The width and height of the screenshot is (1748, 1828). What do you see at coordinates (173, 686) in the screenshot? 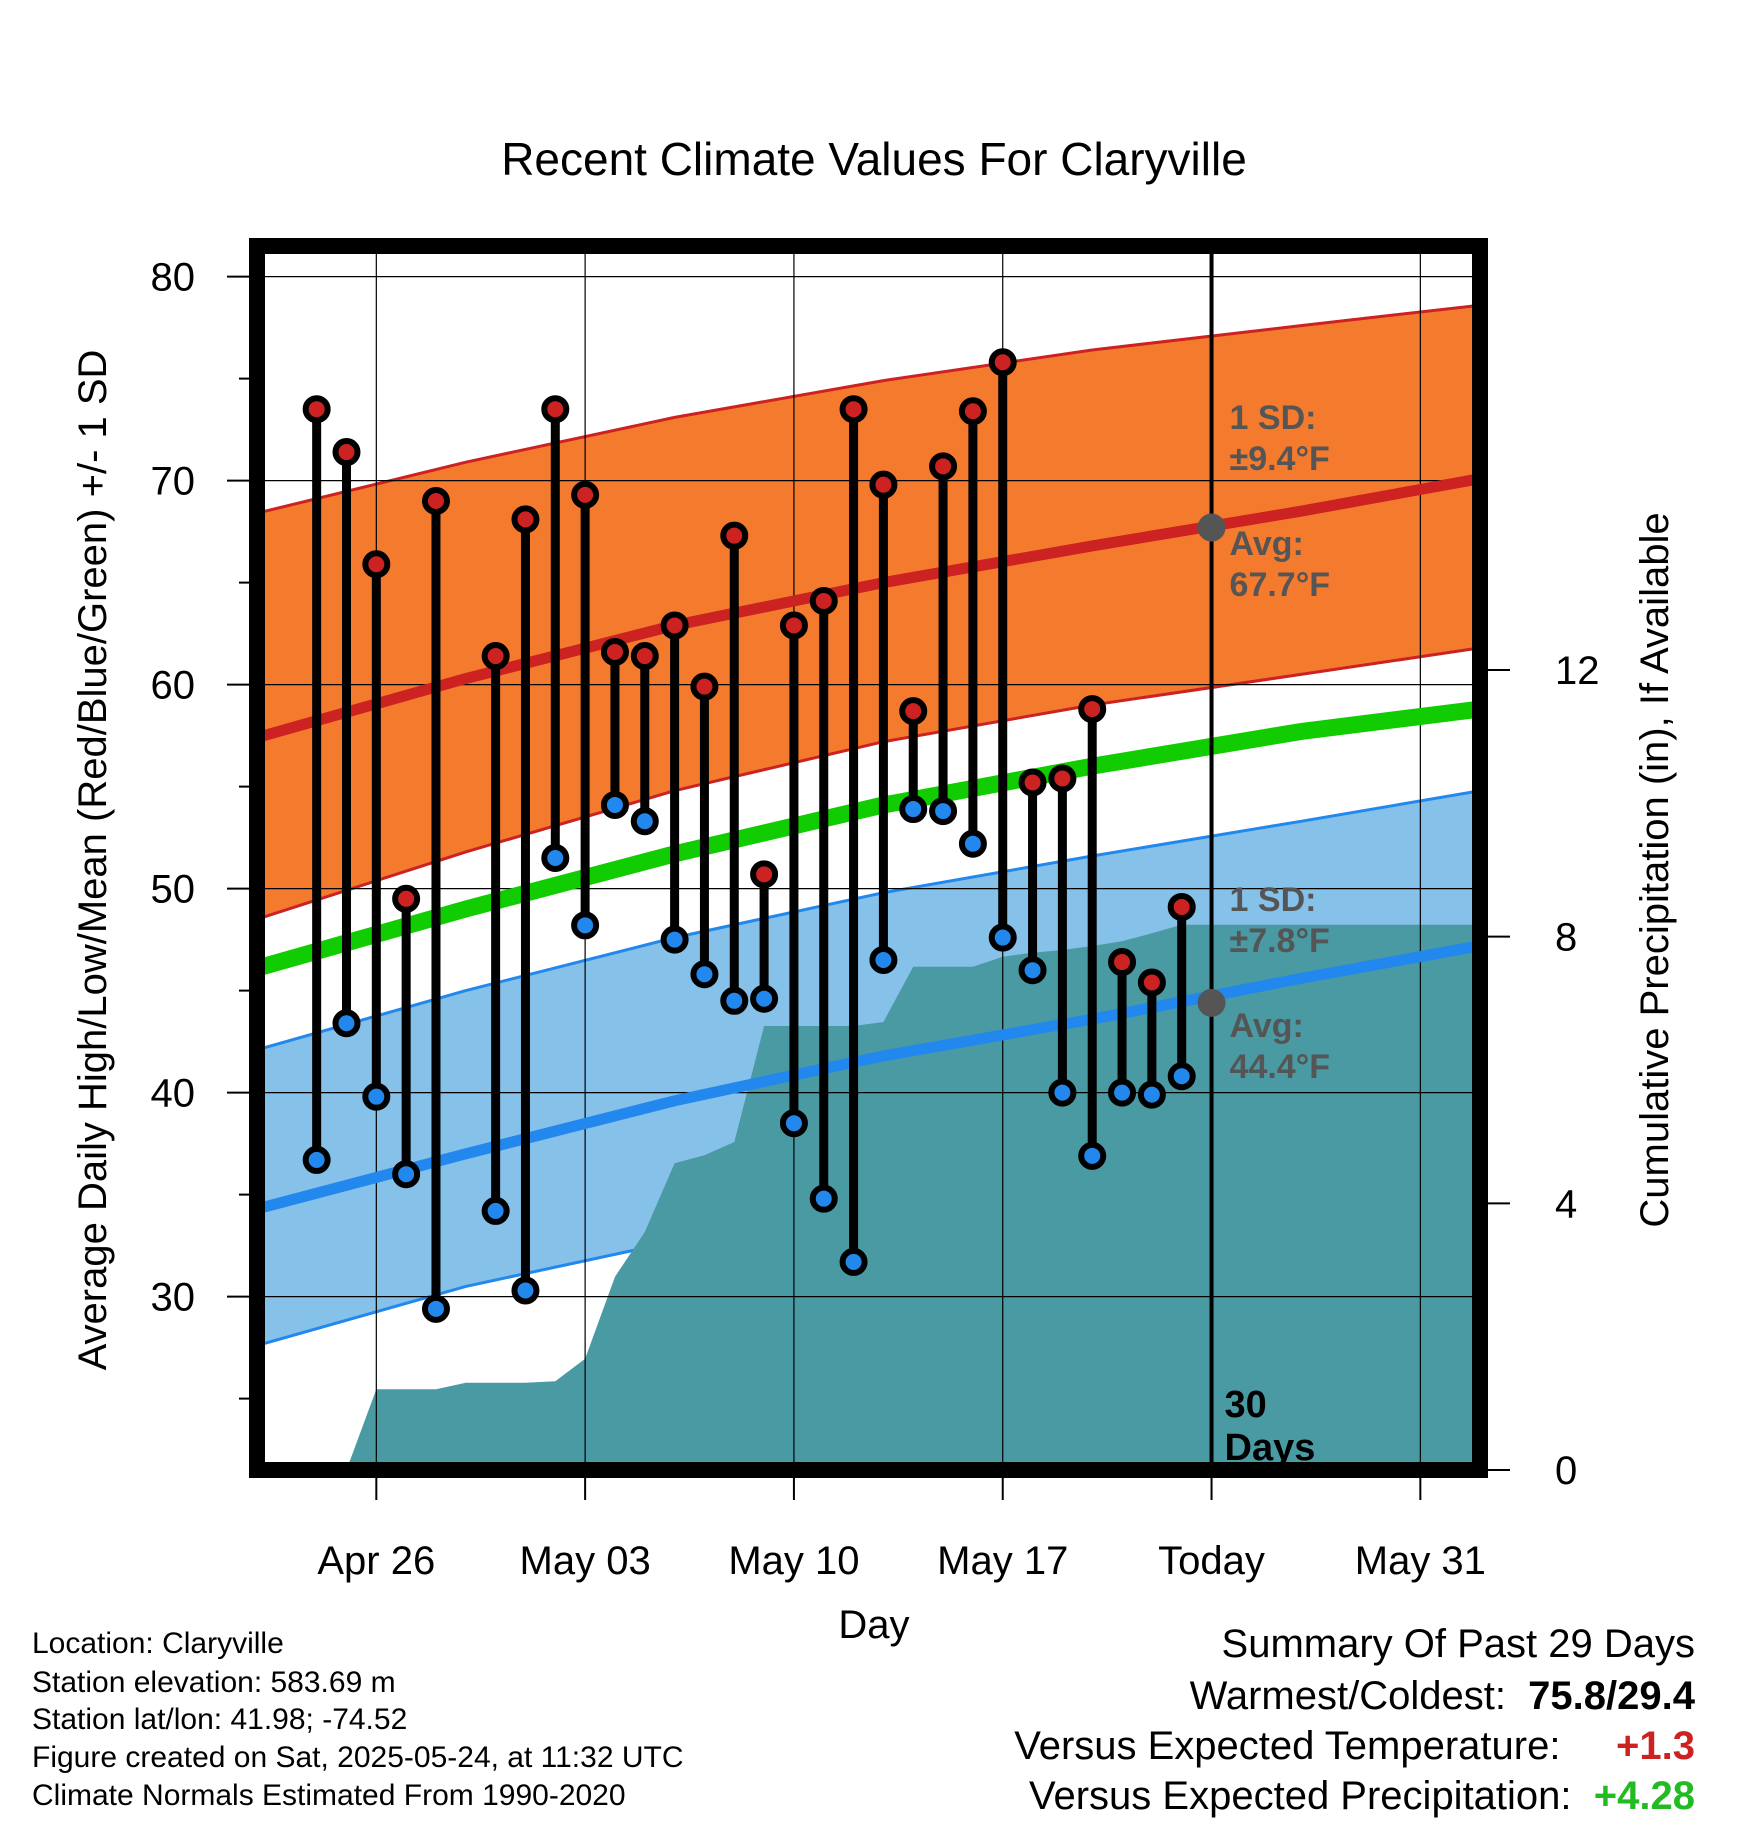
I see `y-tick-label-3: 60` at bounding box center [173, 686].